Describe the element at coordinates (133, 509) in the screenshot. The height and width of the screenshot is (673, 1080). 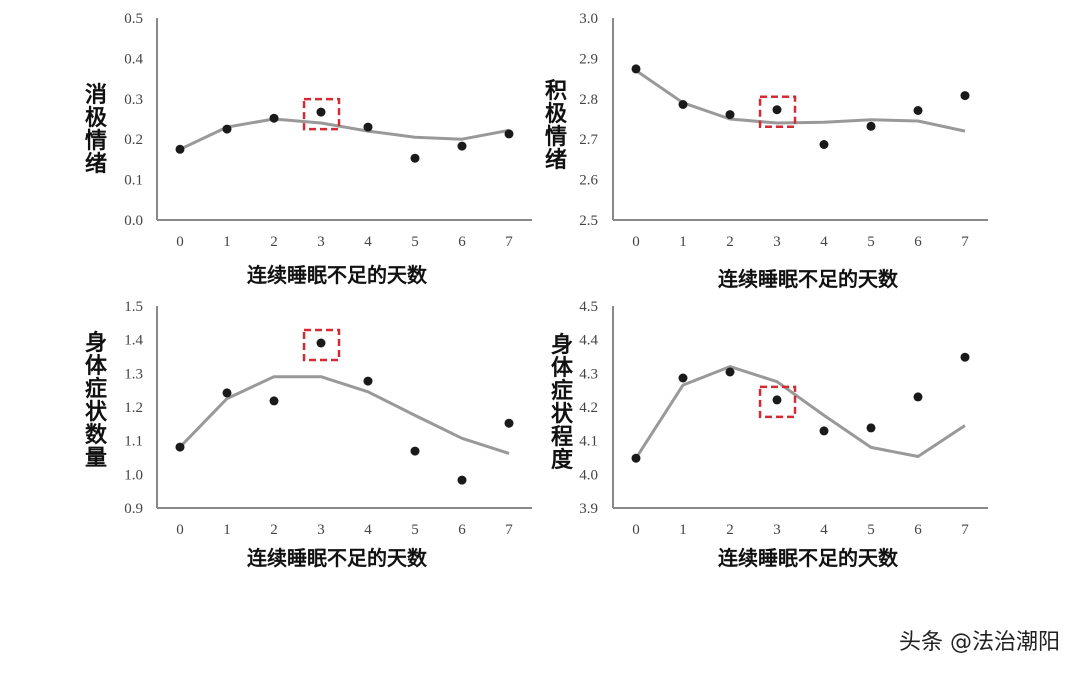
I see `y-tick-label: 0.9` at that location.